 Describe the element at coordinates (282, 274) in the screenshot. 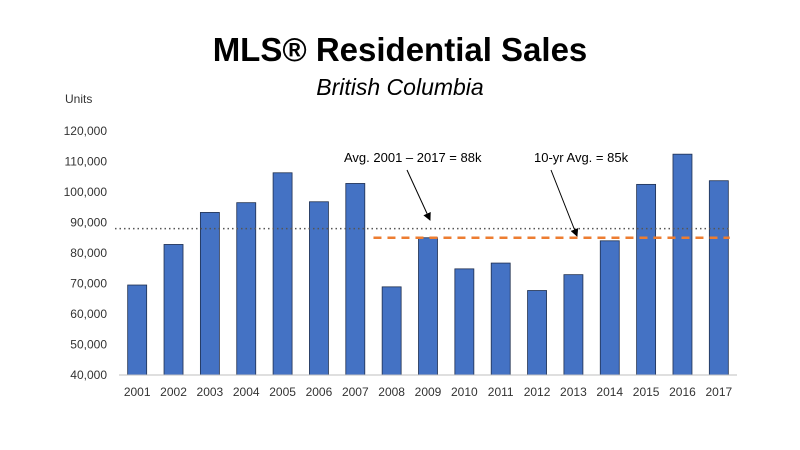

I see `bar-2005` at that location.